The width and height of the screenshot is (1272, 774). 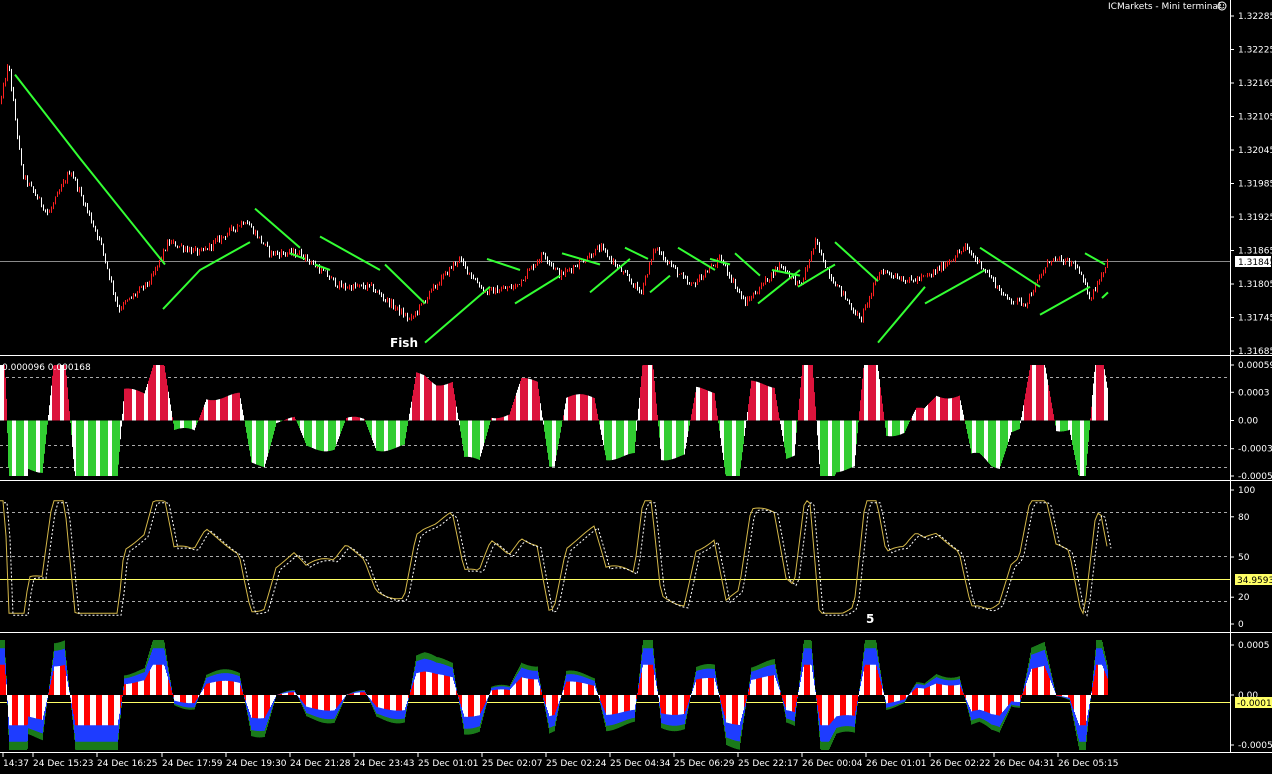 I want to click on bottom-oscillator-bars, so click(x=554, y=695).